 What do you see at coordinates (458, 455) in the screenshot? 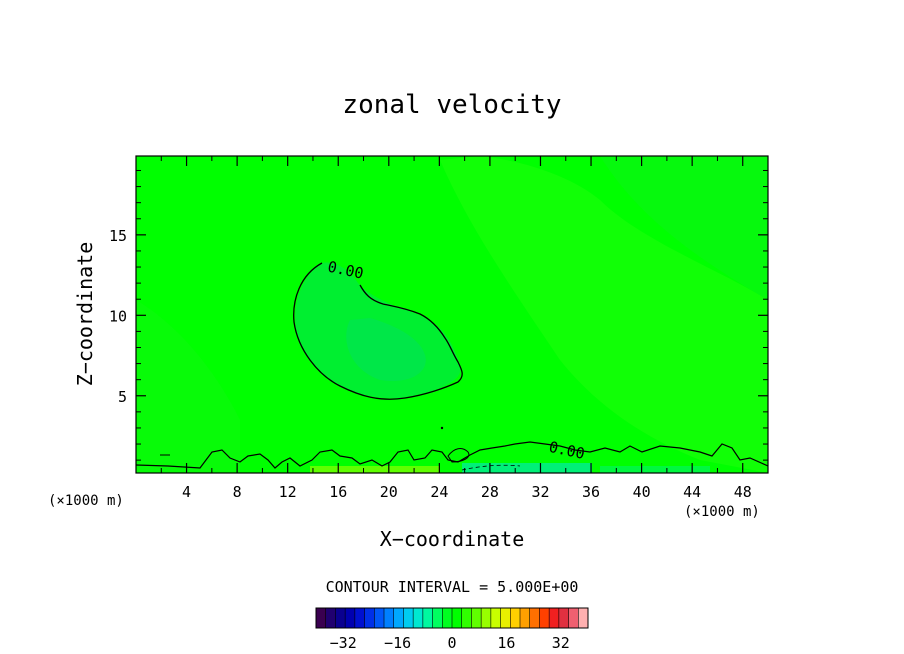
I see `zero-contour-small-loop` at bounding box center [458, 455].